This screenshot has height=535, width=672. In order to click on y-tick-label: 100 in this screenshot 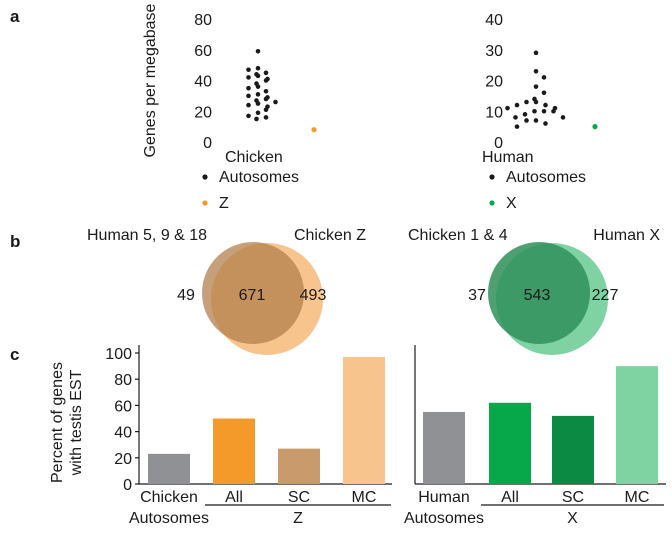, I will do `click(118, 354)`.